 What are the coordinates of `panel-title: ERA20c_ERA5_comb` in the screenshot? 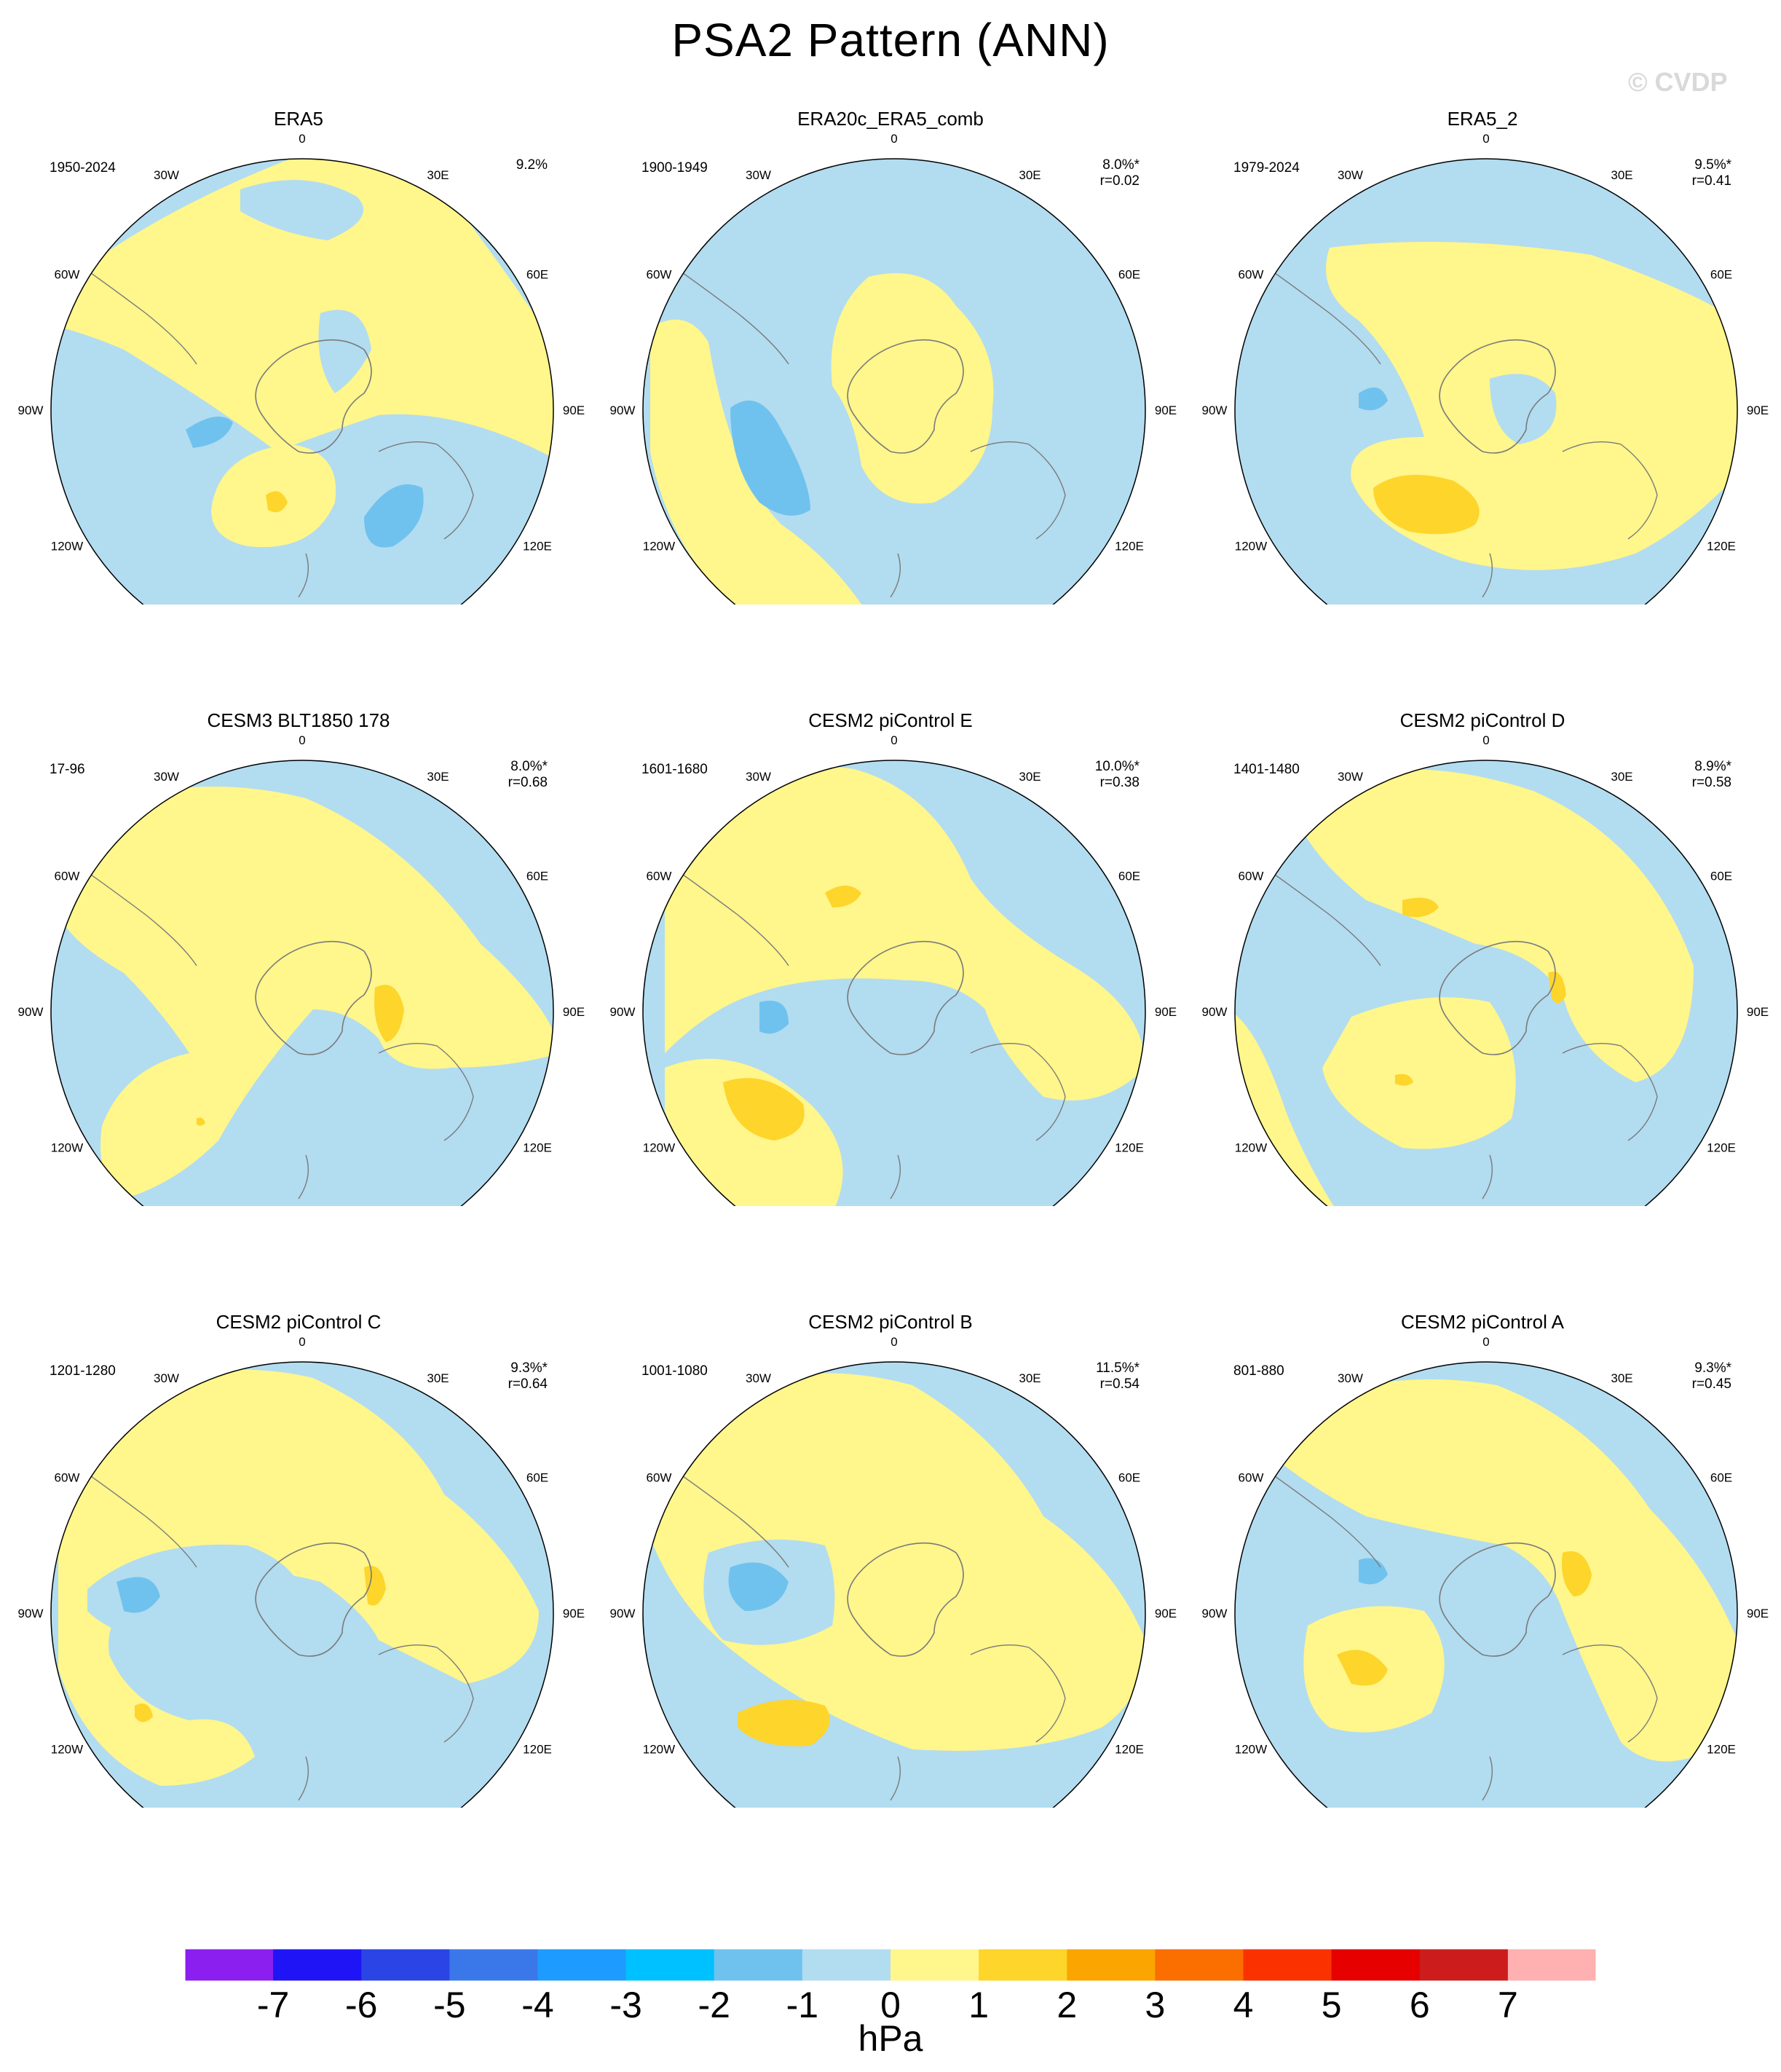 It's located at (890, 119).